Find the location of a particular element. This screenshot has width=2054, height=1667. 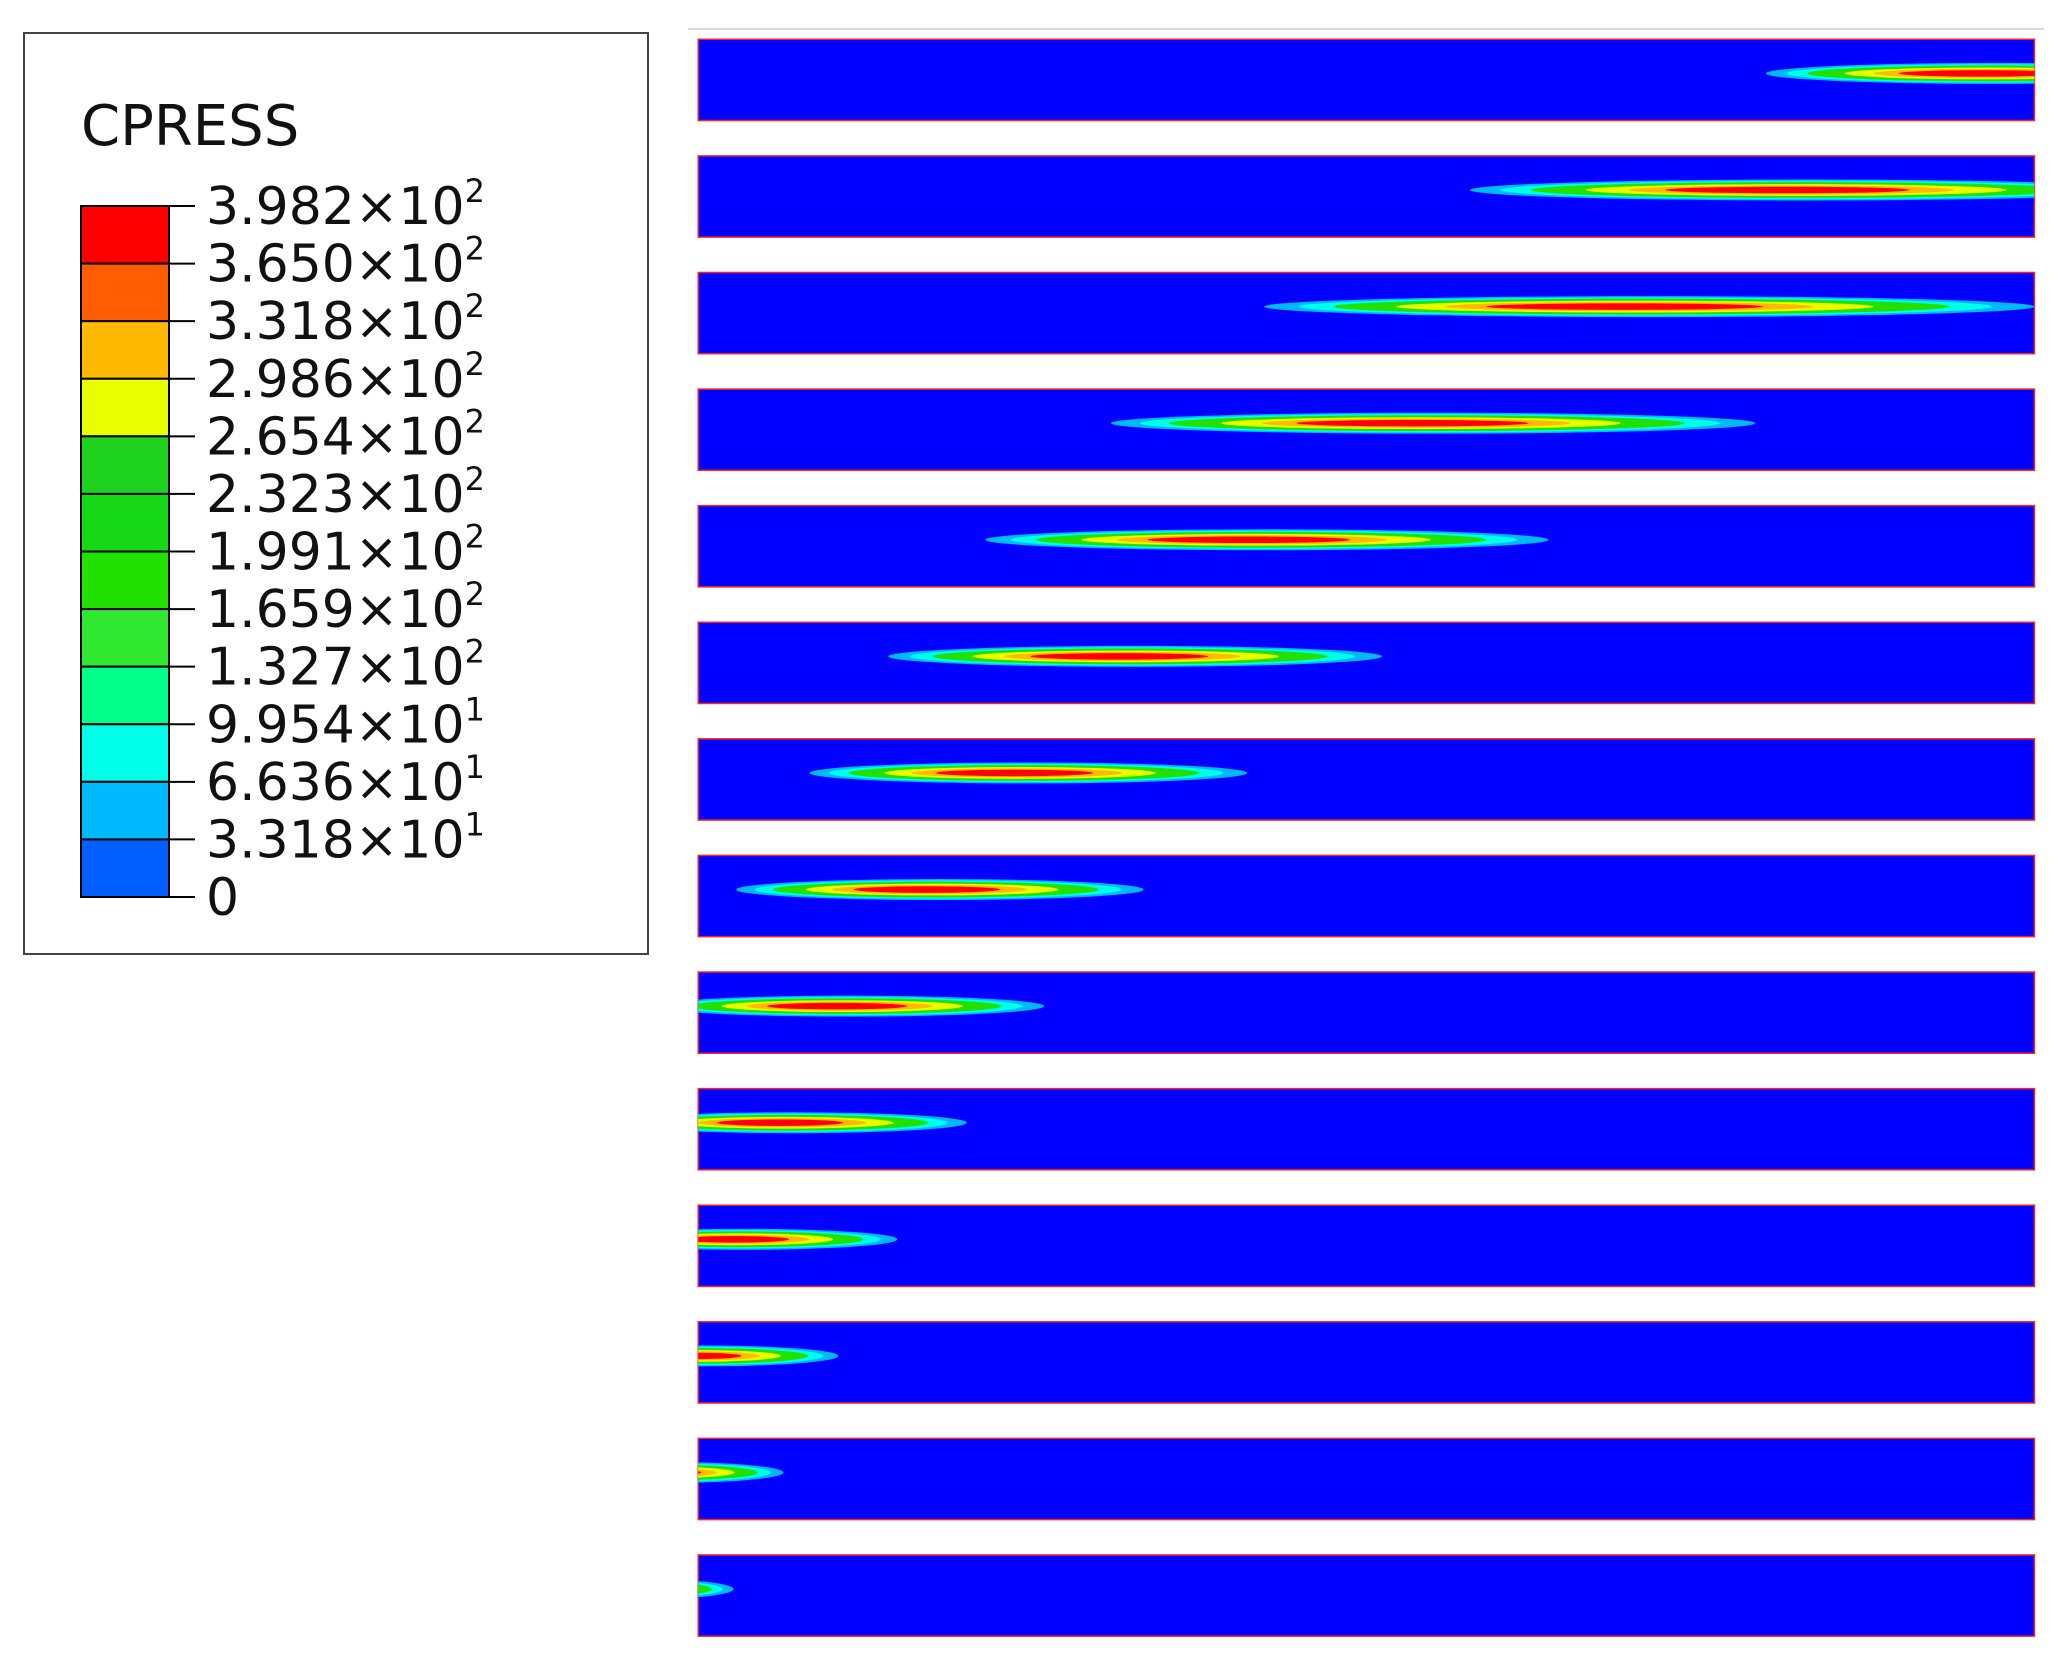

label-base: 2.323×10 is located at coordinates (335, 495).